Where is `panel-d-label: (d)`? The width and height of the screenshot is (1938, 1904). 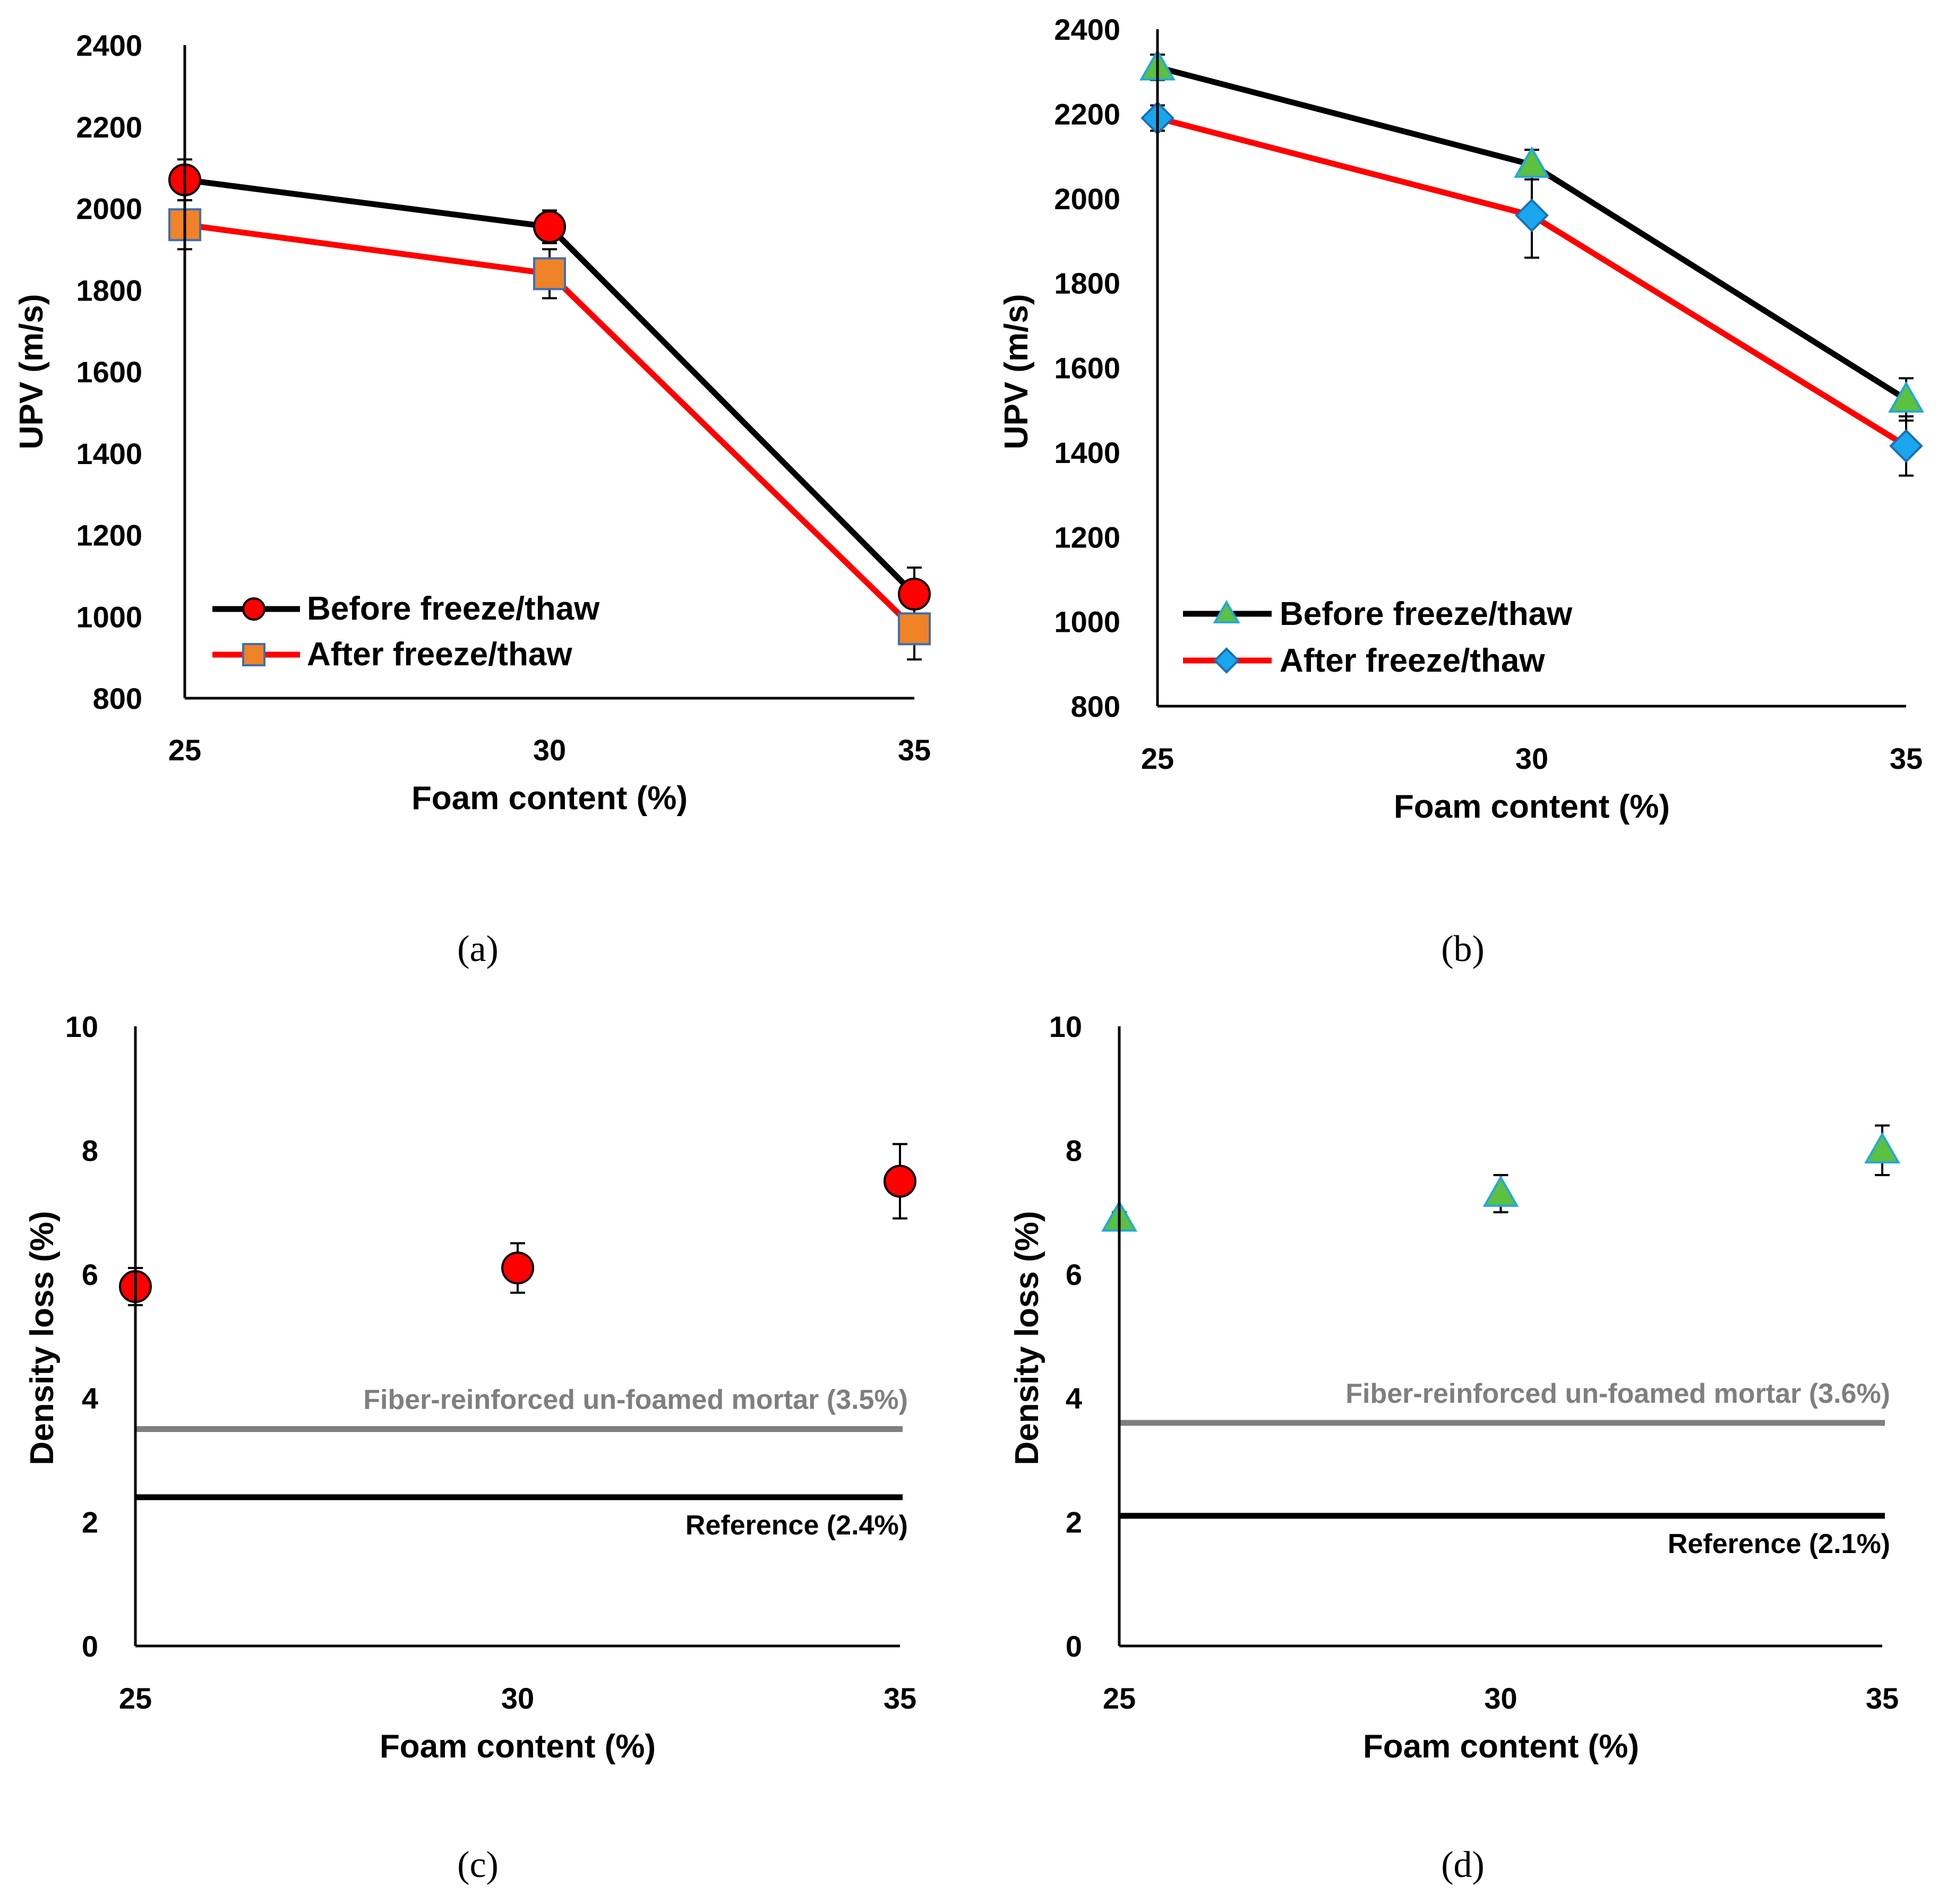 panel-d-label: (d) is located at coordinates (1463, 1865).